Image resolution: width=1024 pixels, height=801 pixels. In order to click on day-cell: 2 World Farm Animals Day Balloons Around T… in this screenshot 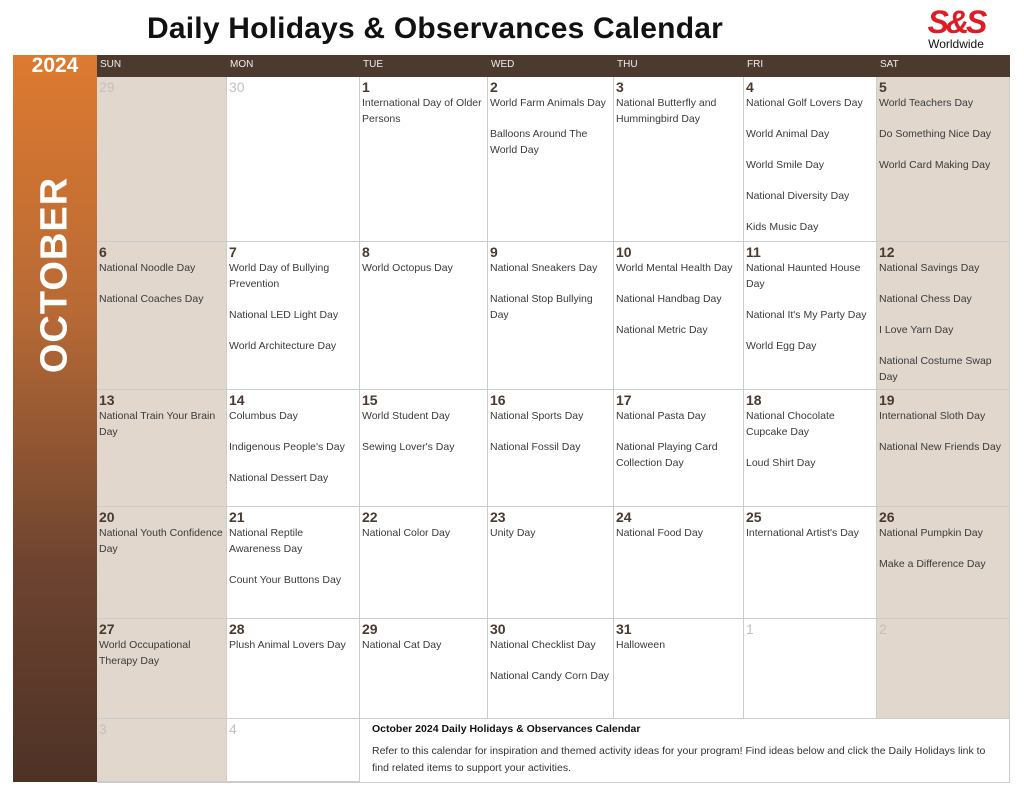, I will do `click(551, 159)`.